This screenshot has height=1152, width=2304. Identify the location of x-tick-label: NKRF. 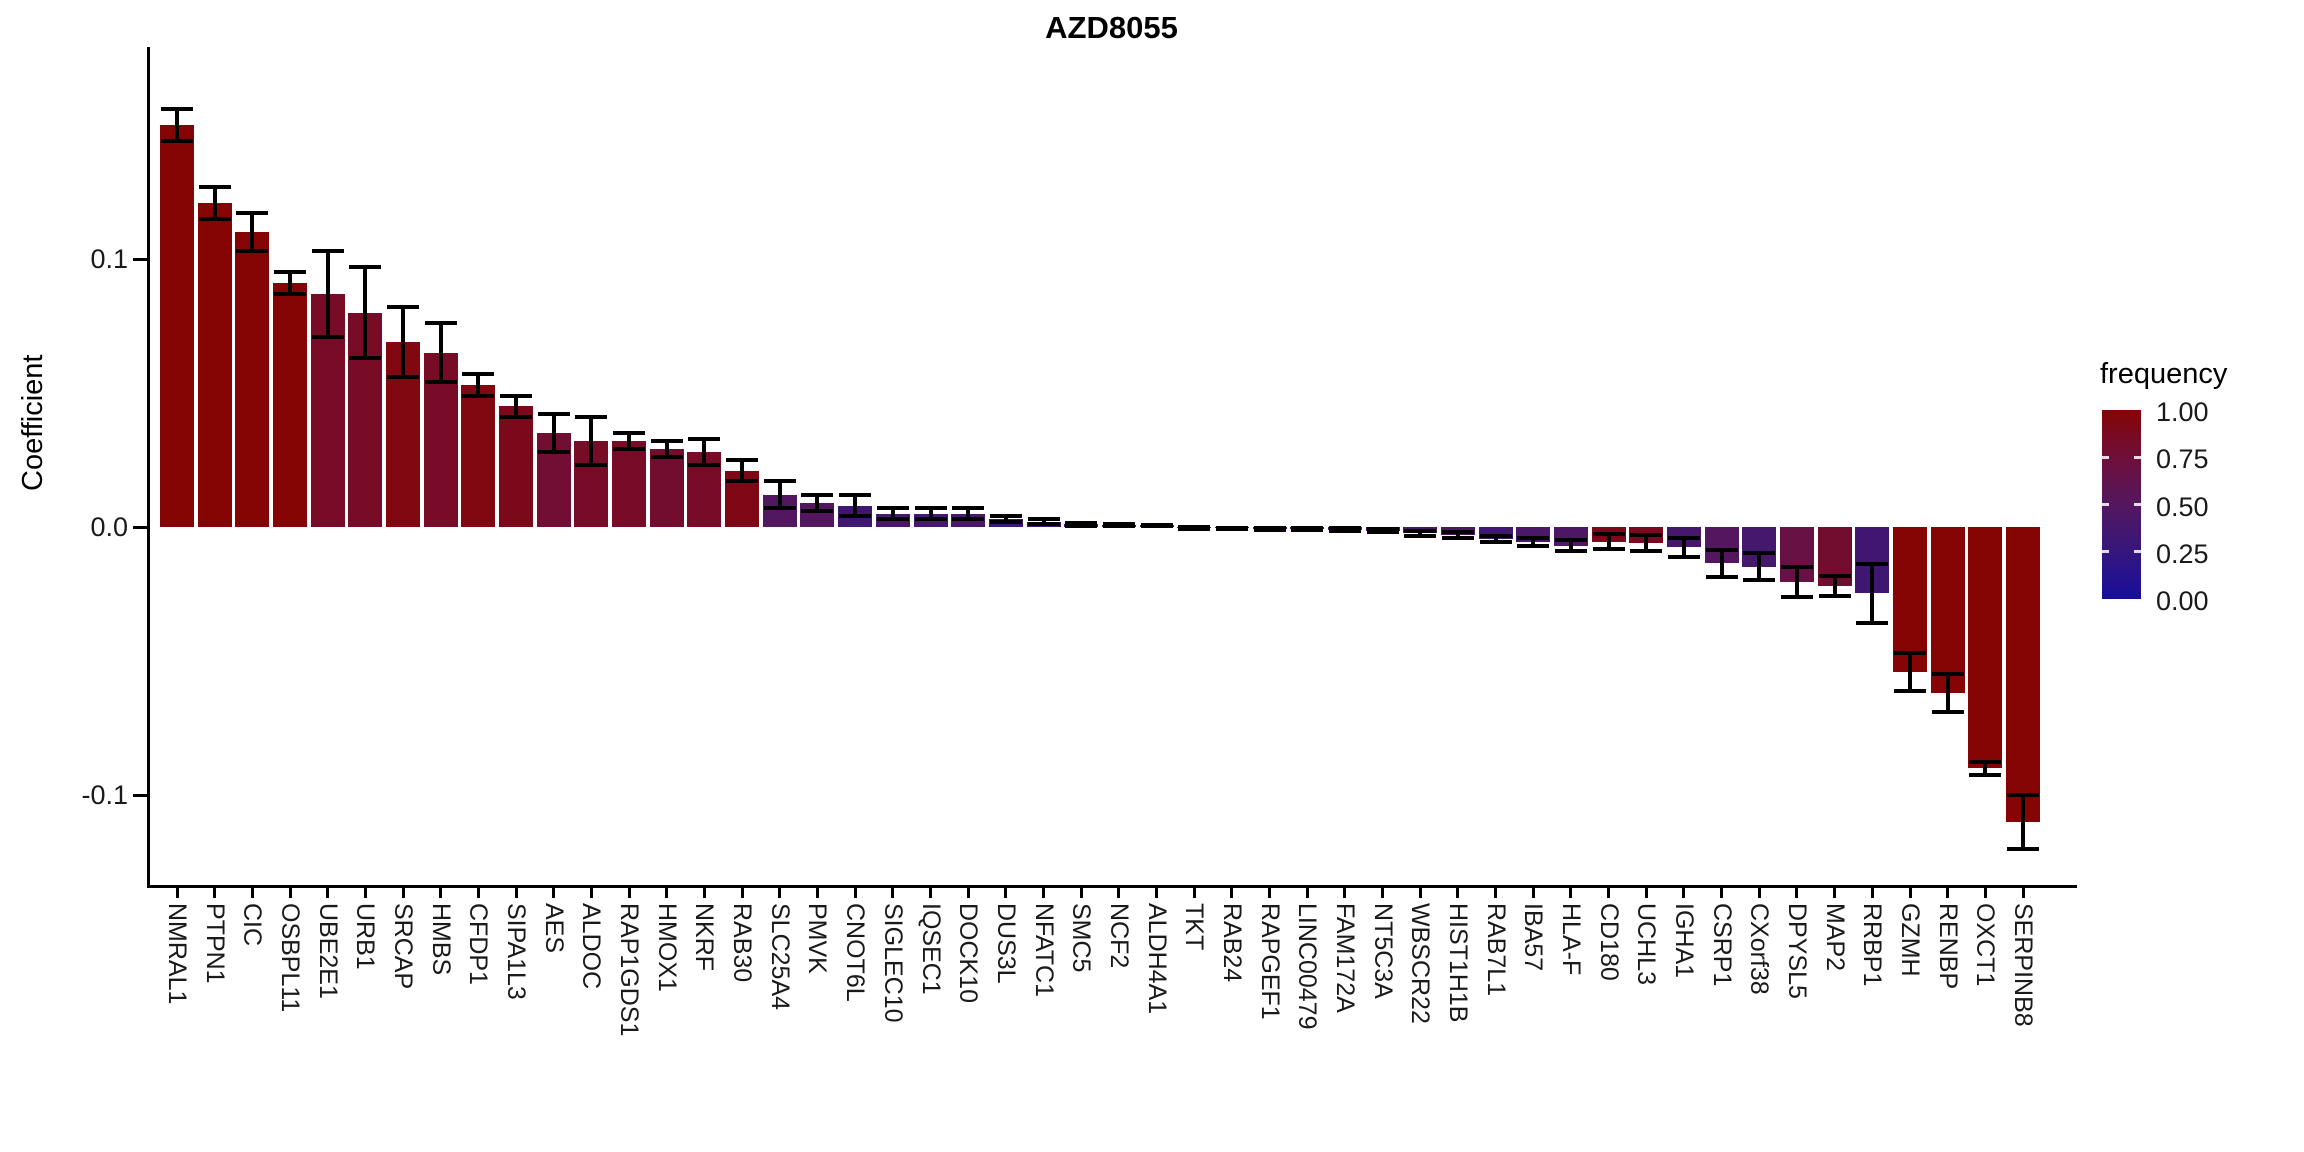
(704, 937).